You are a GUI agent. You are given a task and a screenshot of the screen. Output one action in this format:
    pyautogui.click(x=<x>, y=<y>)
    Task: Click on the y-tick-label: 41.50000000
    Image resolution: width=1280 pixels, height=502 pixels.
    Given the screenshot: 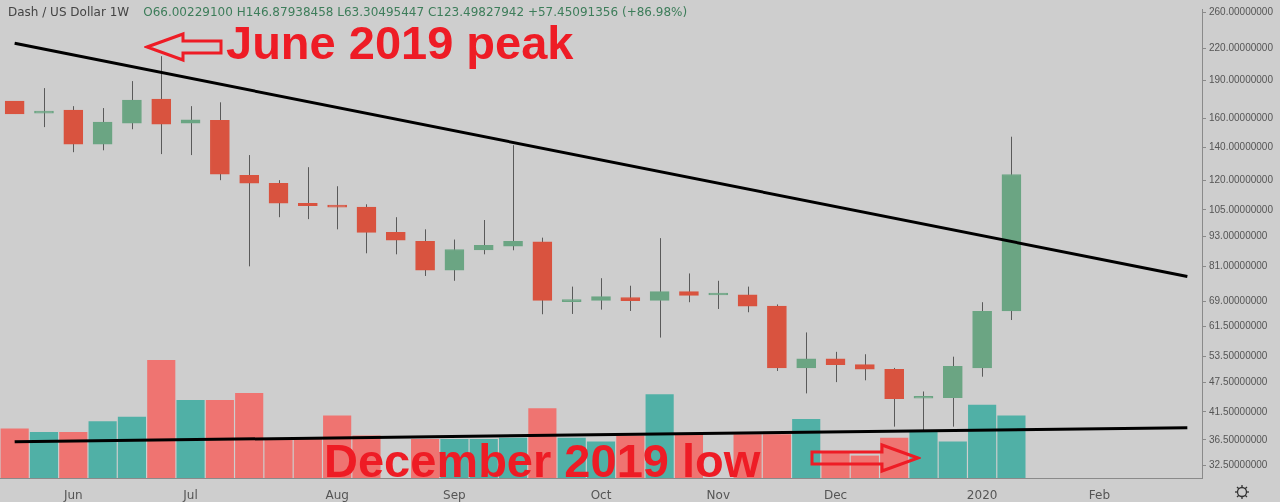 What is the action you would take?
    pyautogui.click(x=1238, y=411)
    